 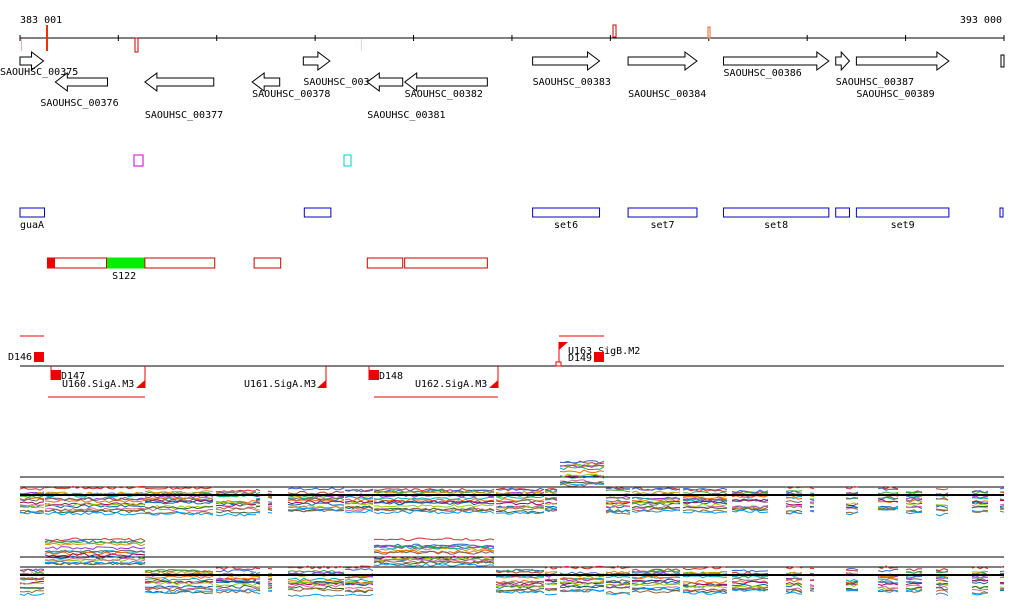 I want to click on promoter-label: U163.SigB.M2, so click(x=604, y=351).